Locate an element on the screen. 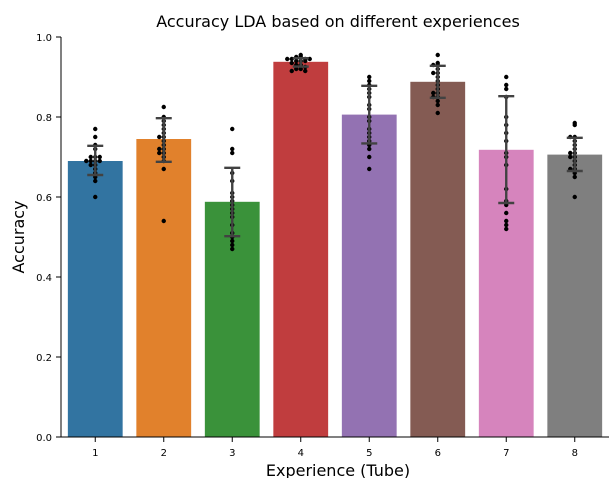 This screenshot has width=609, height=478. x-tick-label: 7 is located at coordinates (506, 453).